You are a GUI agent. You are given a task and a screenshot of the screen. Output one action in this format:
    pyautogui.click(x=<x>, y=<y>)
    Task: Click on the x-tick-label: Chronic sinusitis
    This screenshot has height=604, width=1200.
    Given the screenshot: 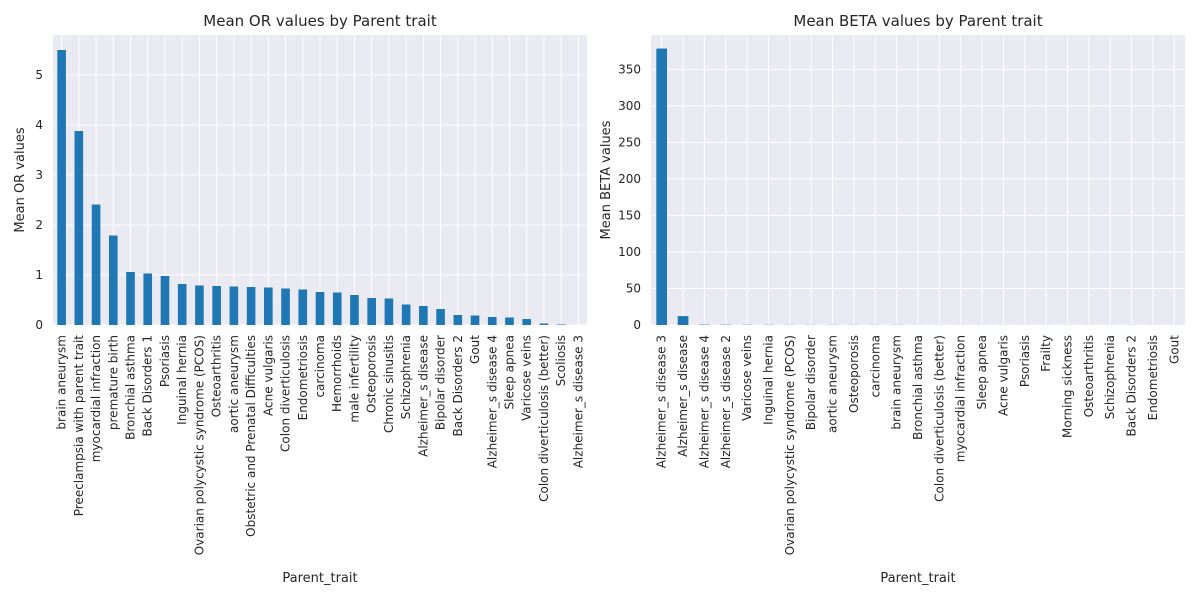 What is the action you would take?
    pyautogui.click(x=389, y=384)
    